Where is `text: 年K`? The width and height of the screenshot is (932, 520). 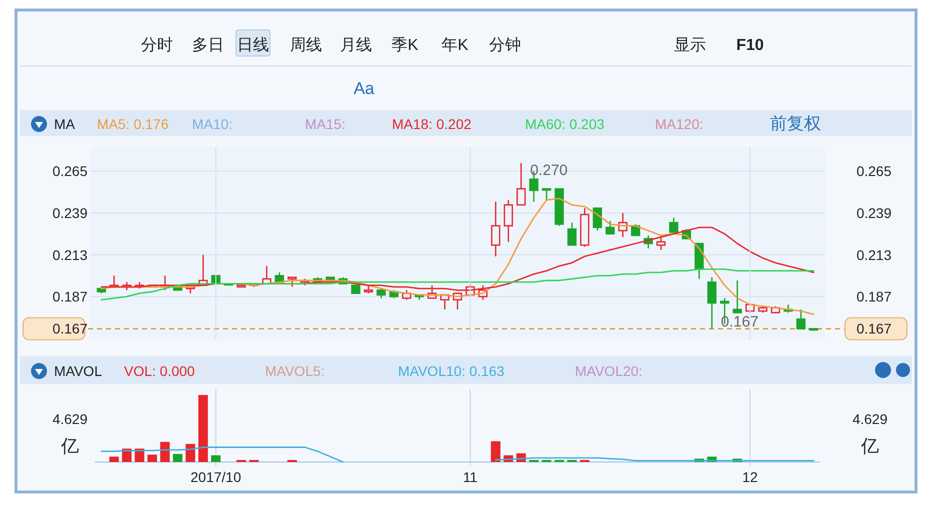 text: 年K is located at coordinates (455, 45).